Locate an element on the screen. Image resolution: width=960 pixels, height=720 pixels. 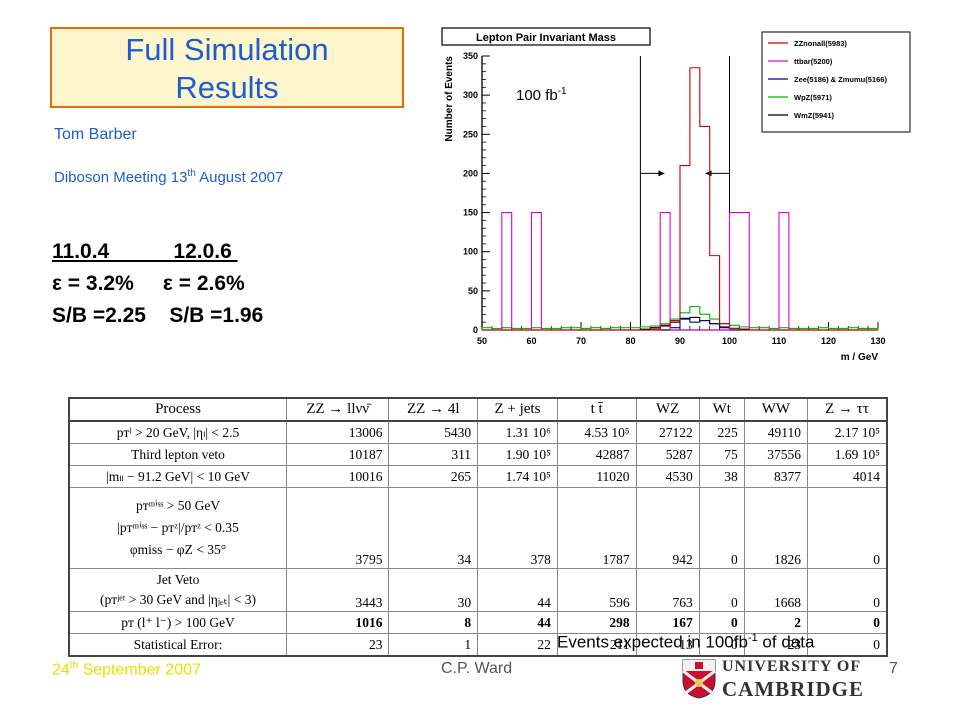
university-name: UNIVERSITY OF CAMBRIDGE is located at coordinates (793, 679).